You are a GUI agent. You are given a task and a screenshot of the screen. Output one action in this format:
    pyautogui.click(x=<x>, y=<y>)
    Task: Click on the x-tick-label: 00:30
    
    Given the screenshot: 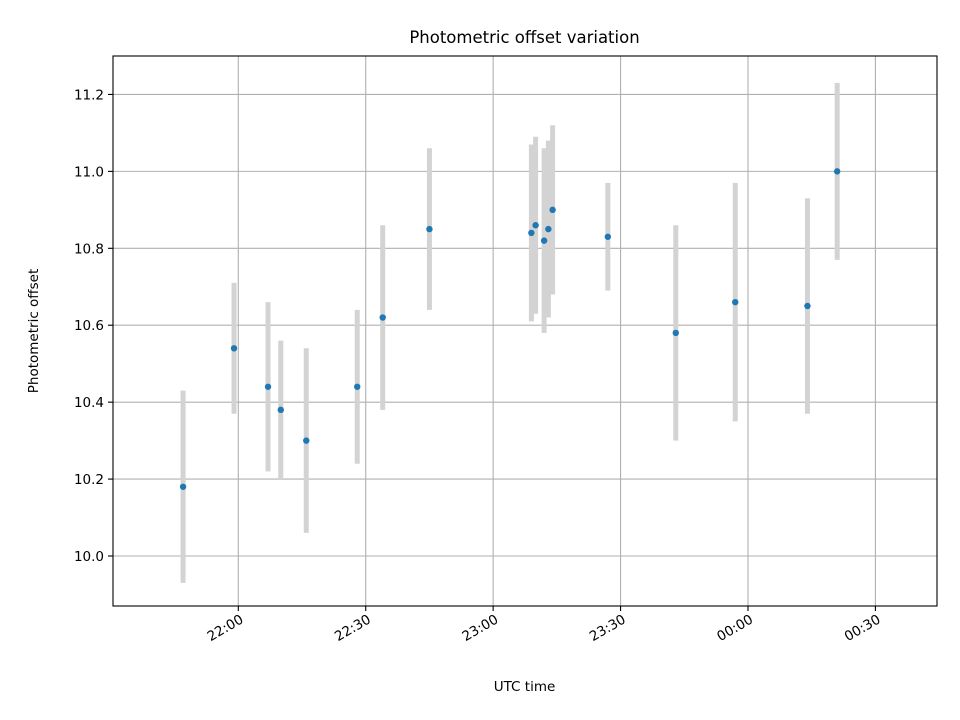 What is the action you would take?
    pyautogui.click(x=863, y=628)
    